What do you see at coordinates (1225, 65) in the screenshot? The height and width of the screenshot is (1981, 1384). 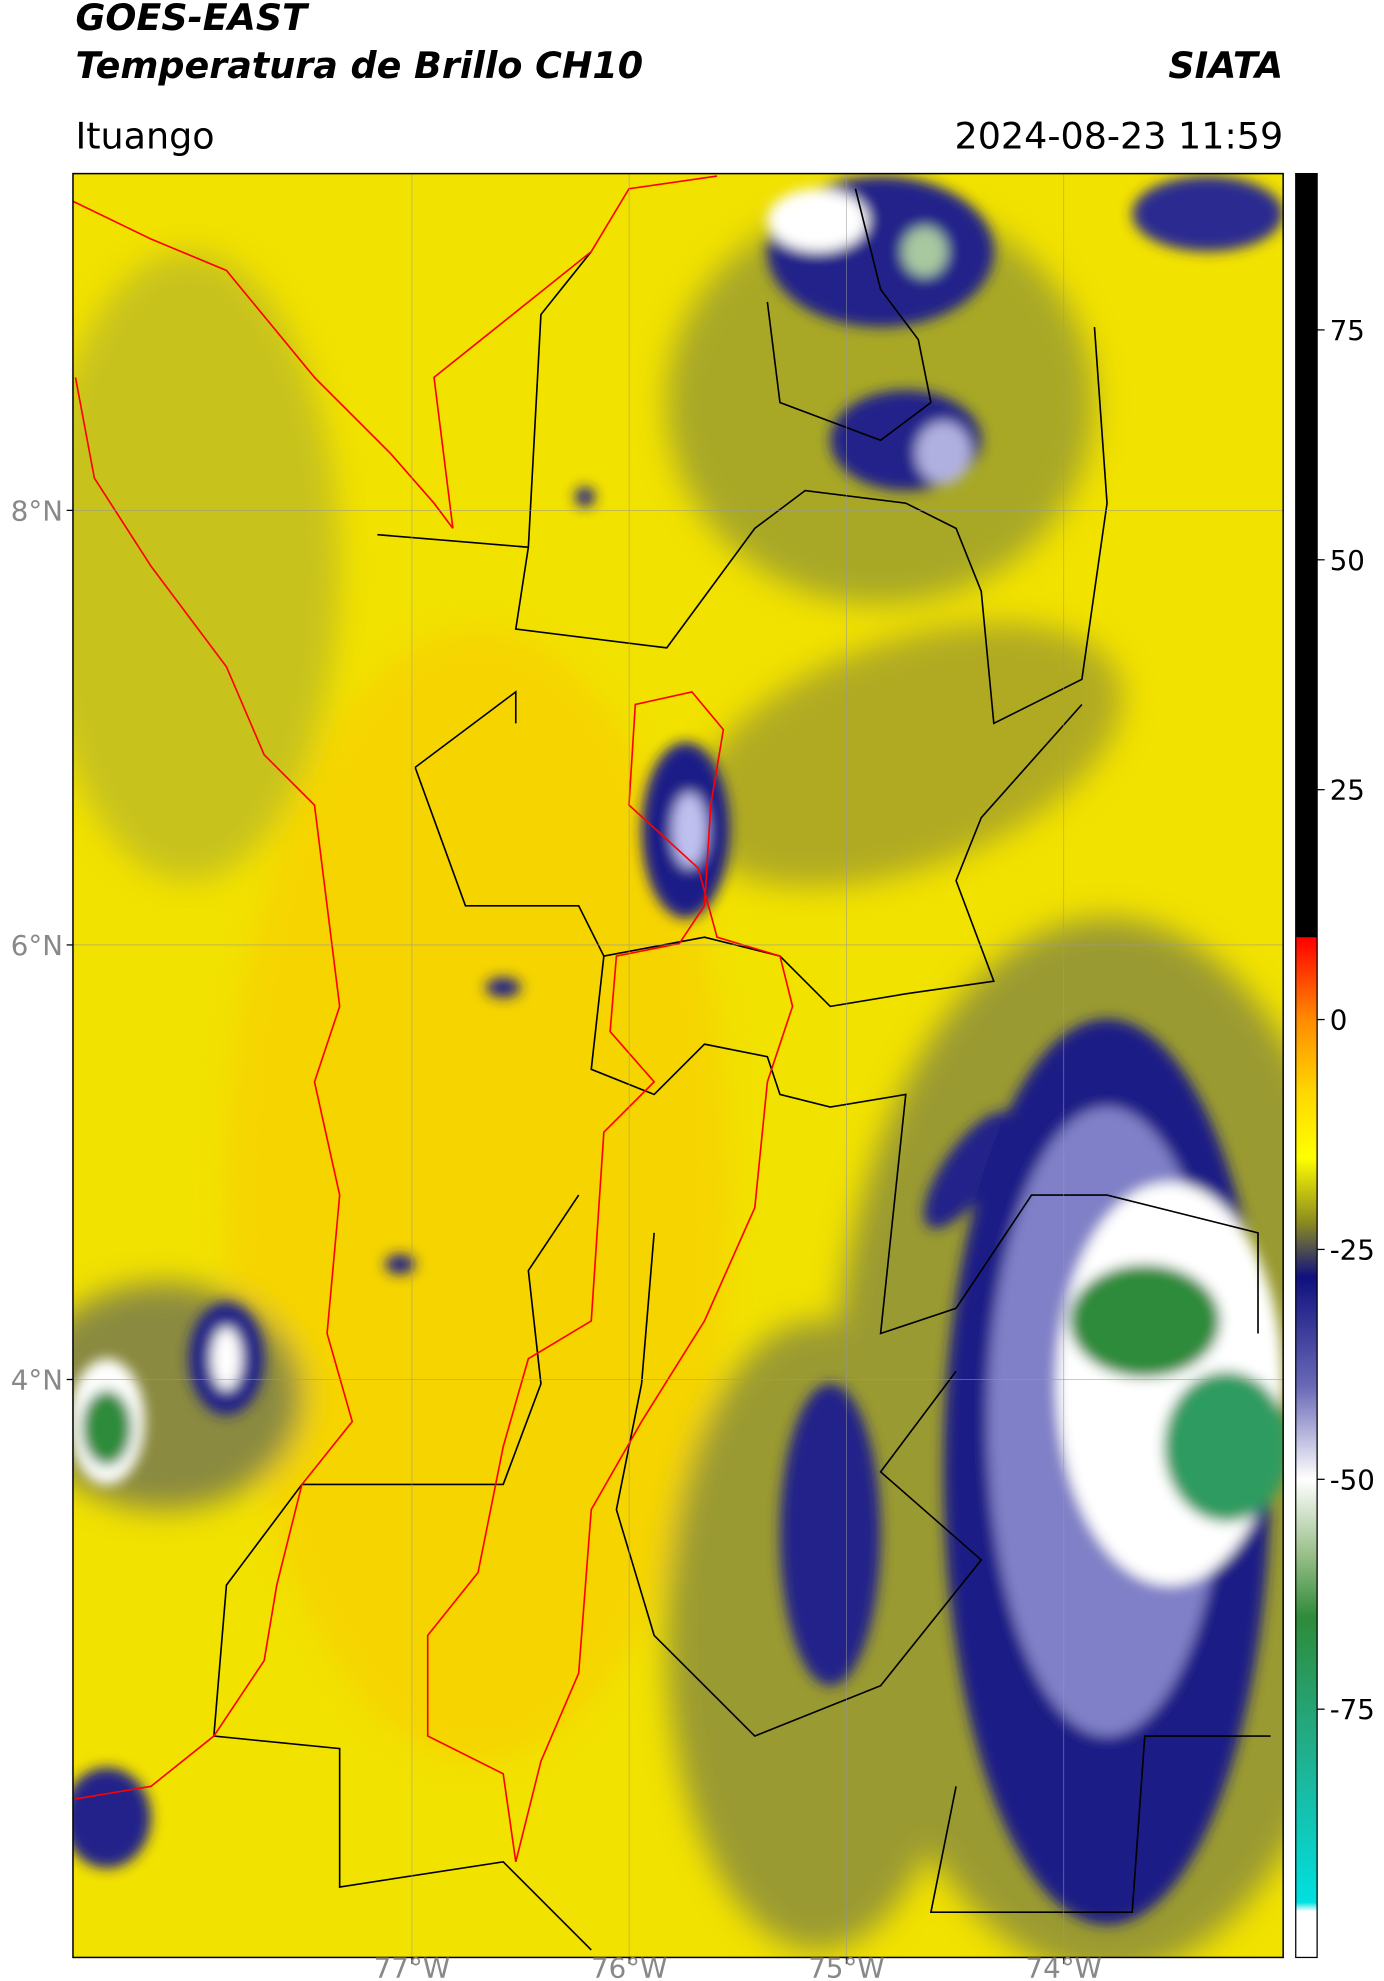 I see `source: SIATA` at bounding box center [1225, 65].